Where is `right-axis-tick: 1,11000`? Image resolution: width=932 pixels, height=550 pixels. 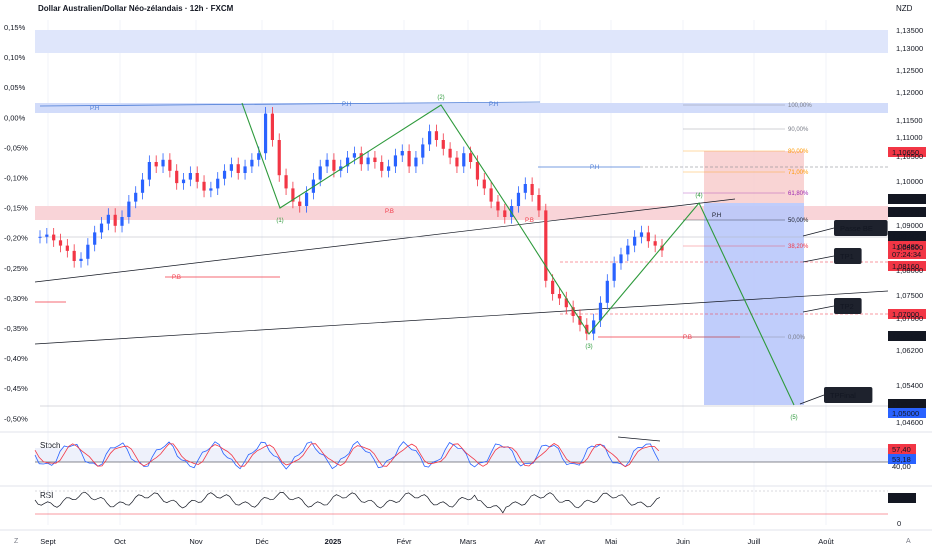
right-axis-tick: 1,11000 is located at coordinates (909, 137).